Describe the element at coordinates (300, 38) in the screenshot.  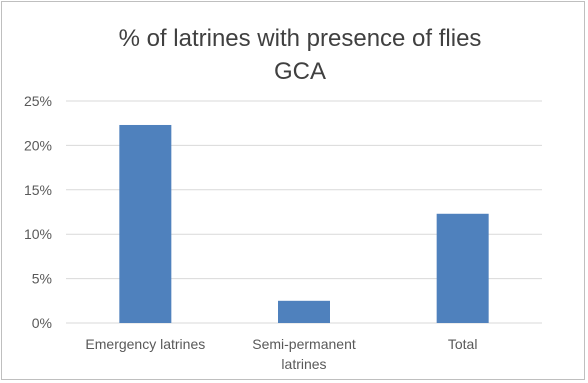
I see `chart-title-line-1: % of latrines with presence of flies` at that location.